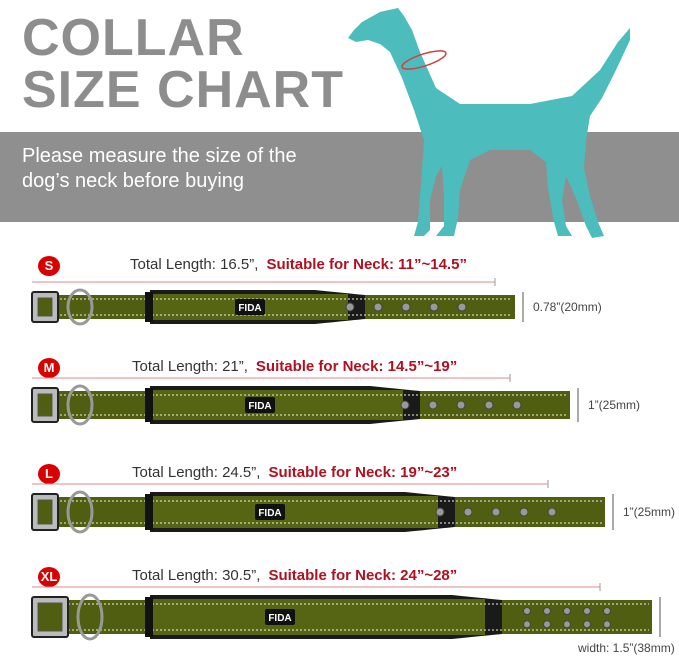  Describe the element at coordinates (489, 123) in the screenshot. I see `dog-silhouette-icon` at that location.